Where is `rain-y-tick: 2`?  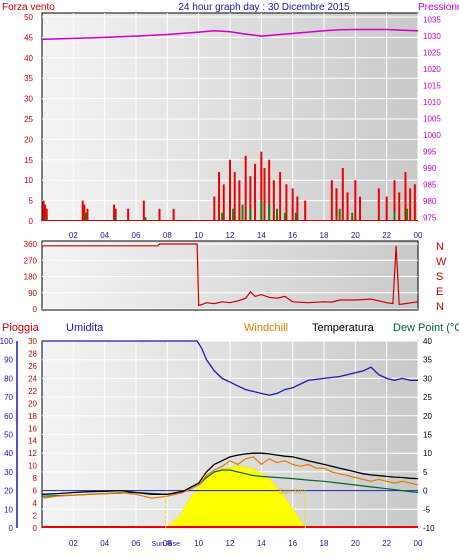 rain-y-tick: 2 is located at coordinates (35, 516).